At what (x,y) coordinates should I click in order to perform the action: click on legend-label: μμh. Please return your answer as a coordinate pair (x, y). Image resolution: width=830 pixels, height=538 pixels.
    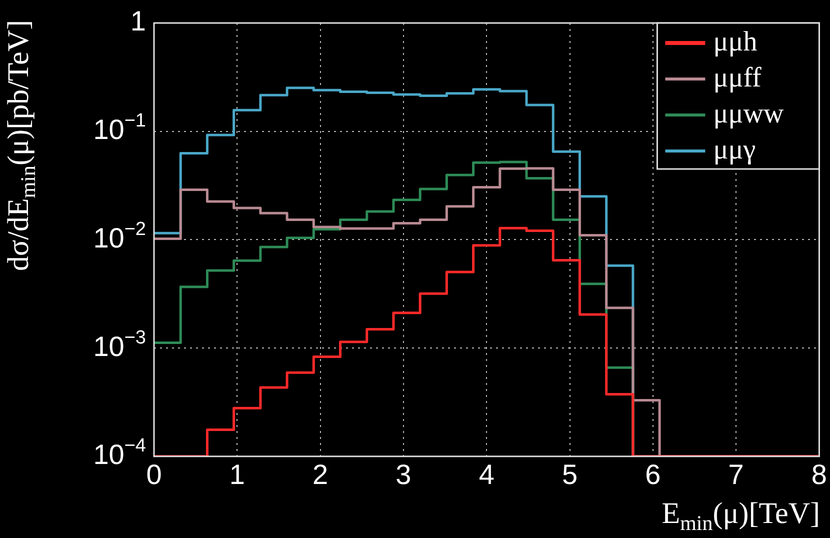
    Looking at the image, I should click on (735, 42).